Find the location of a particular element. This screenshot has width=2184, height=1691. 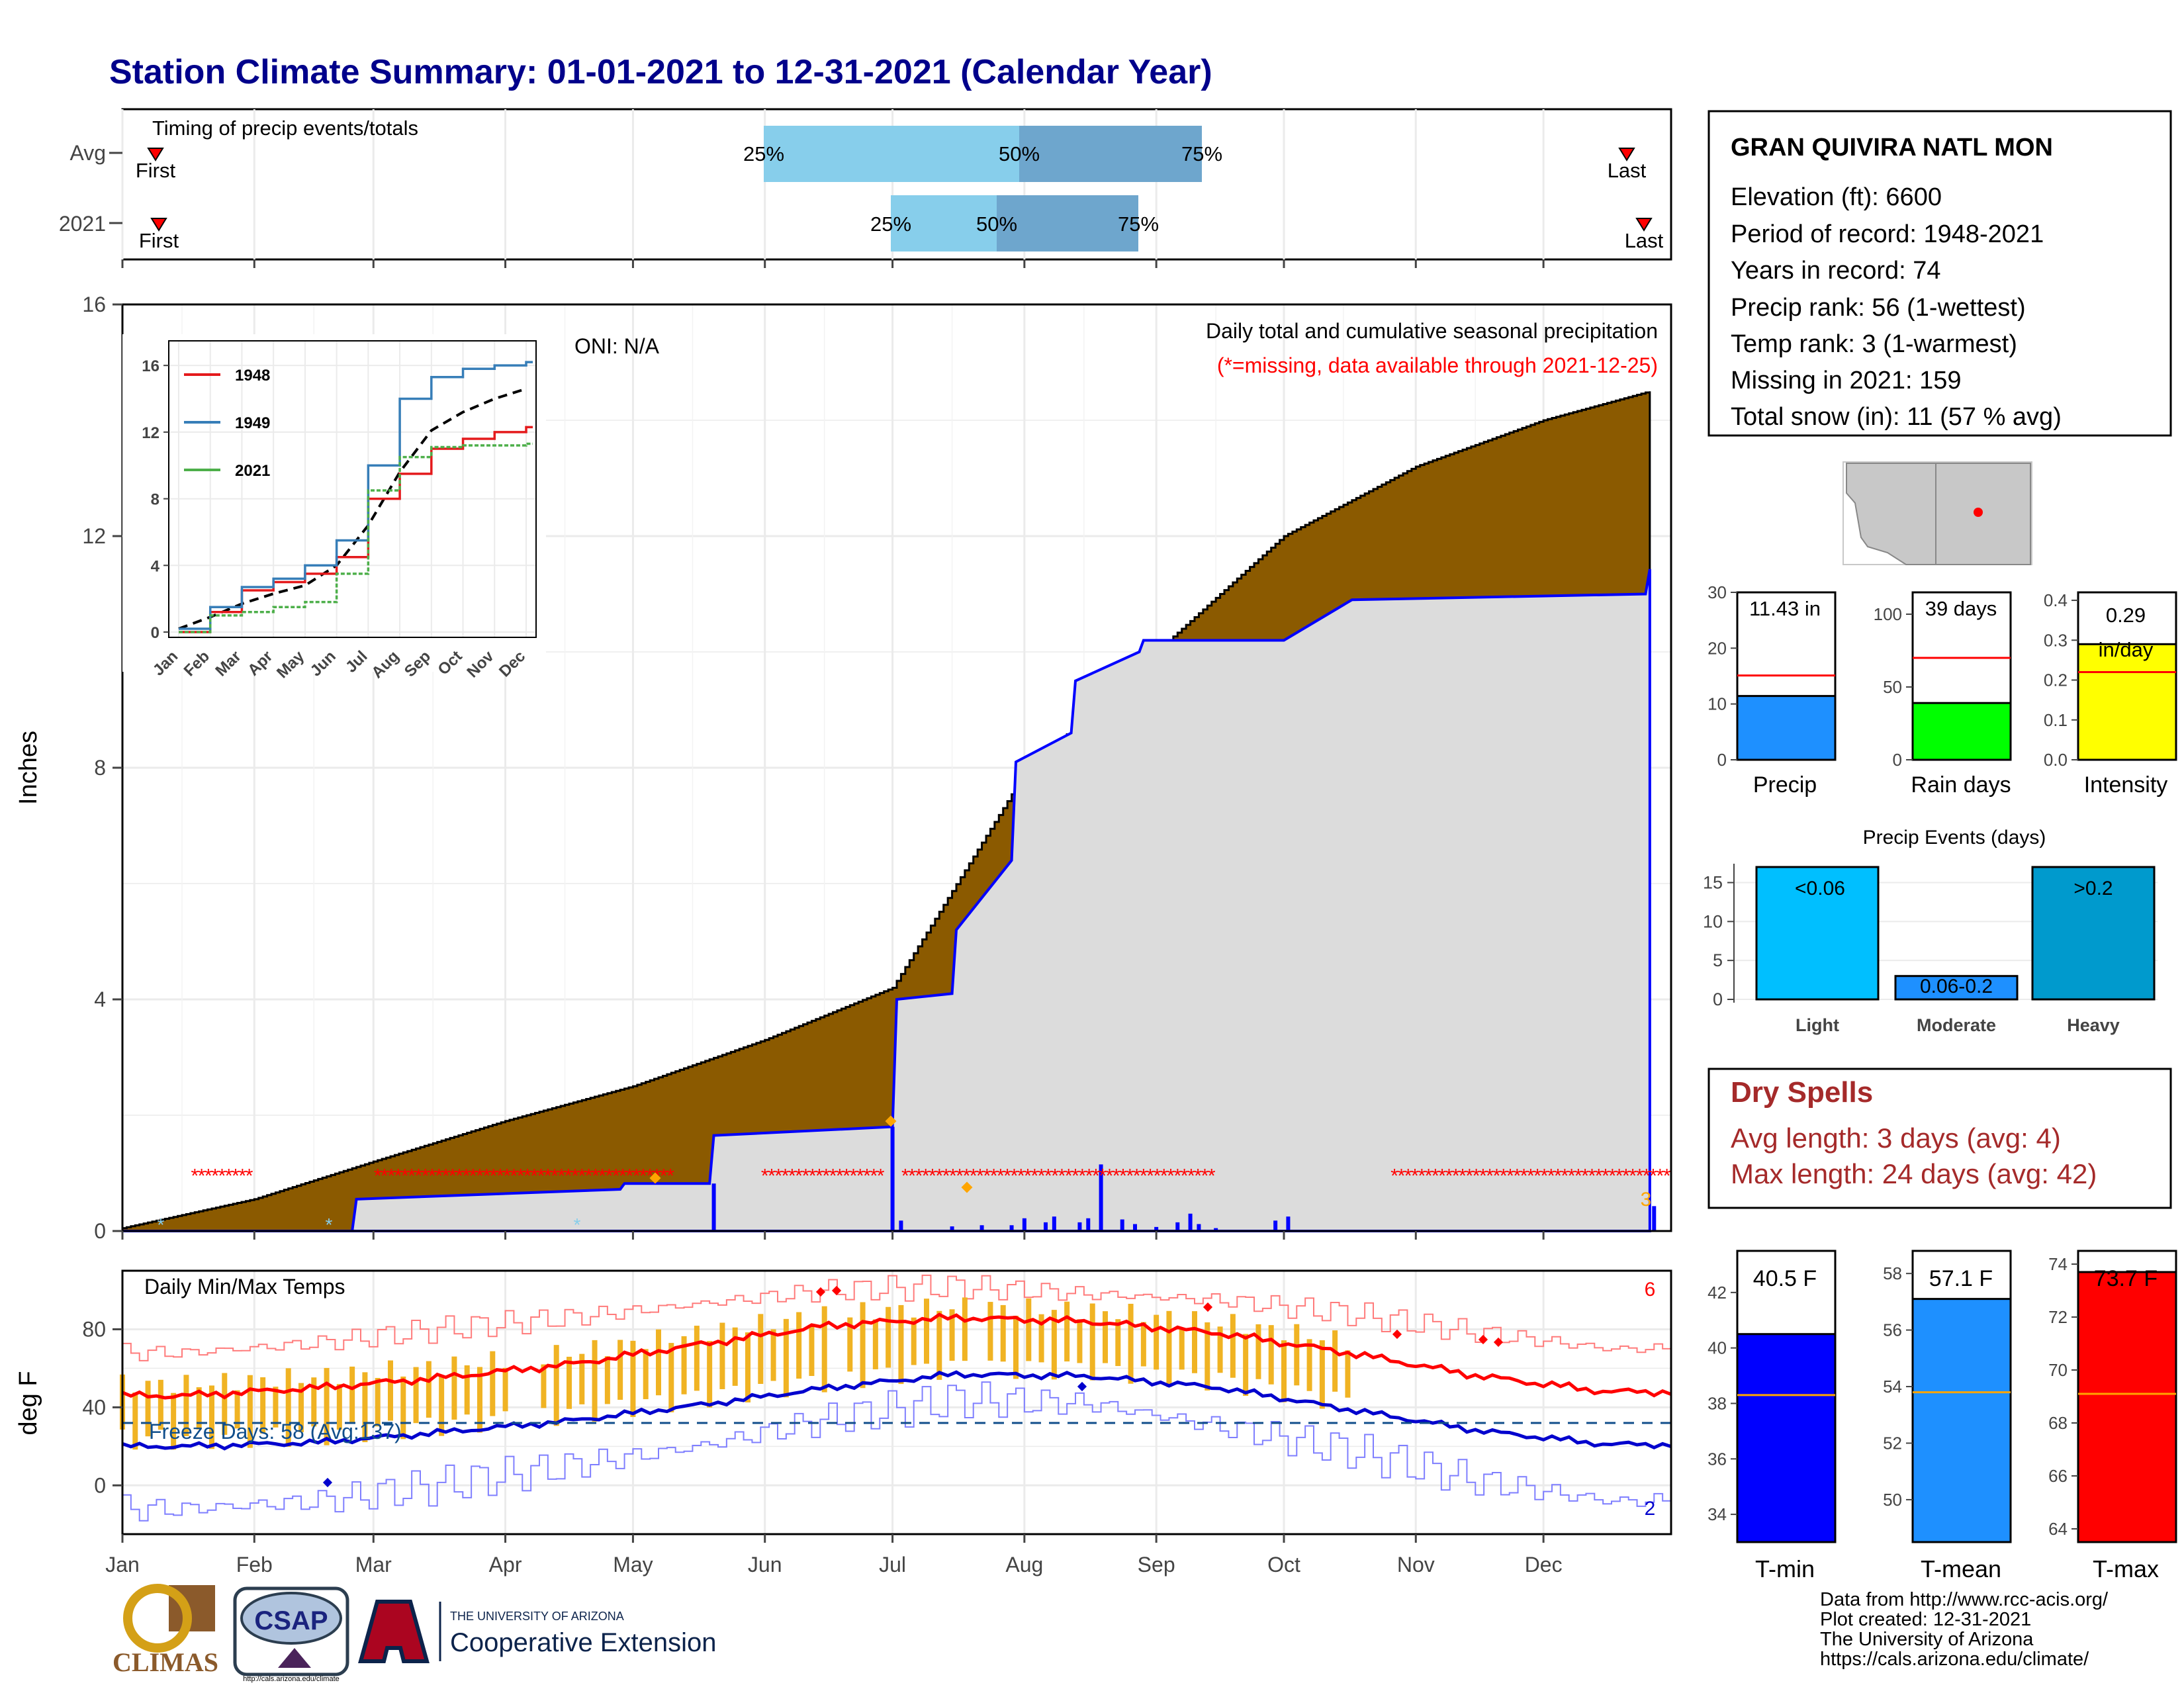

location-map is located at coordinates (1937, 513).